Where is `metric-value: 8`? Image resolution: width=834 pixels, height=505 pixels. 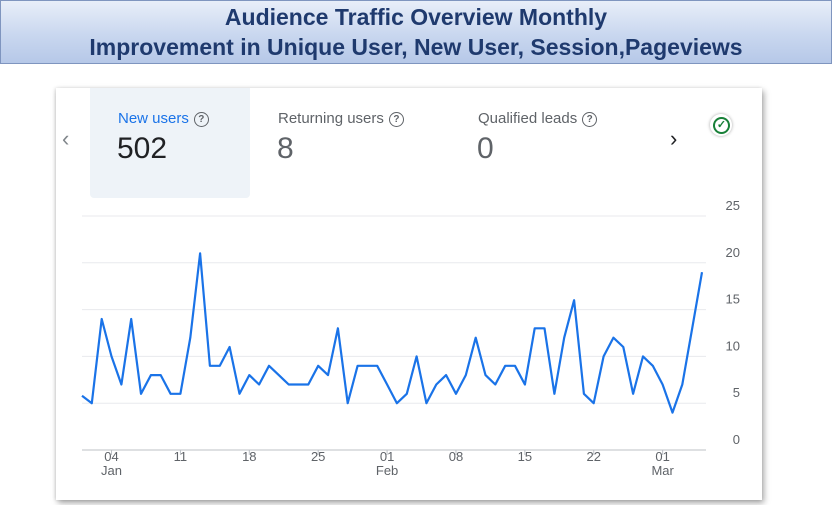
metric-value: 8 is located at coordinates (285, 148).